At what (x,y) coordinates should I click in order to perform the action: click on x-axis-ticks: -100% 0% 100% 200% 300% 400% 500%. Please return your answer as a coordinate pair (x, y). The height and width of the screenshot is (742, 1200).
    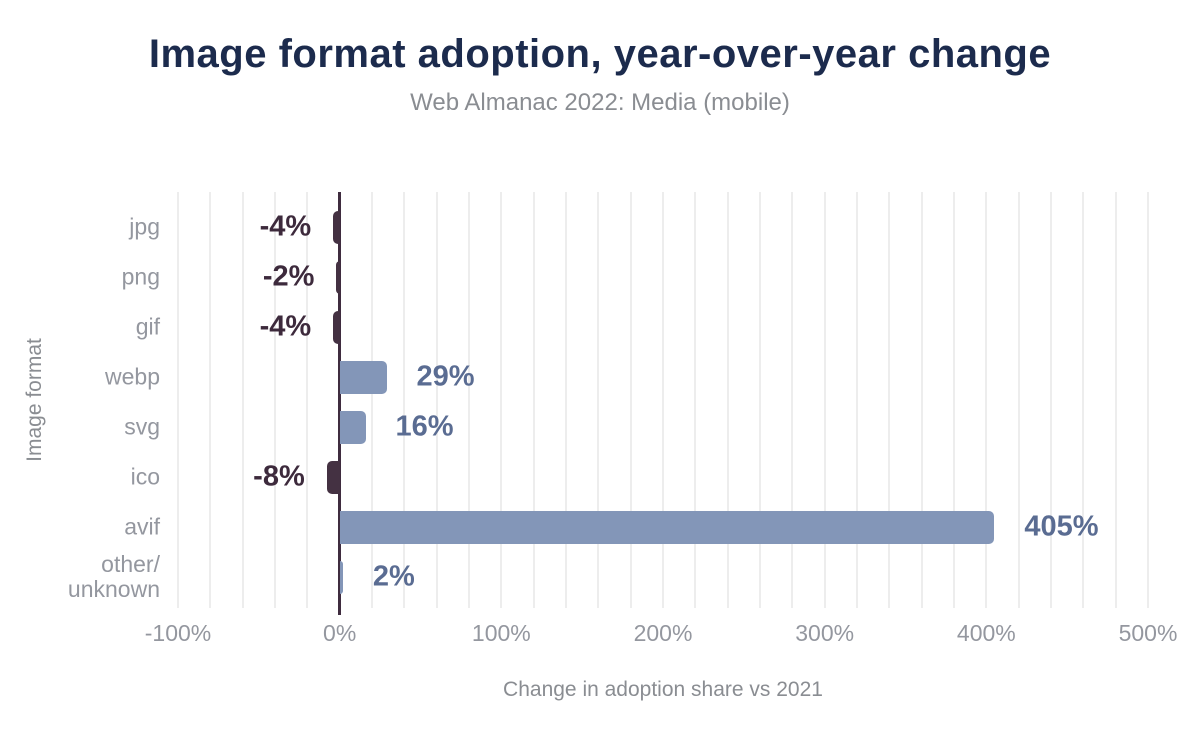
    Looking at the image, I should click on (661, 634).